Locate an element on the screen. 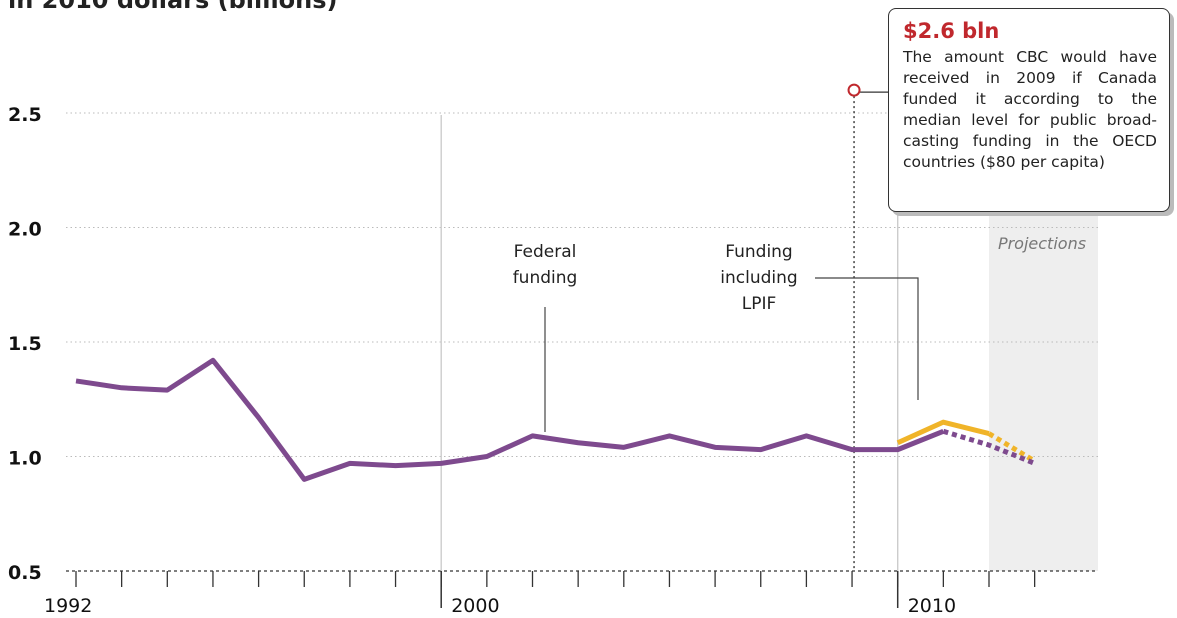 The height and width of the screenshot is (618, 1177). federal-funding-label: funding is located at coordinates (545, 278).